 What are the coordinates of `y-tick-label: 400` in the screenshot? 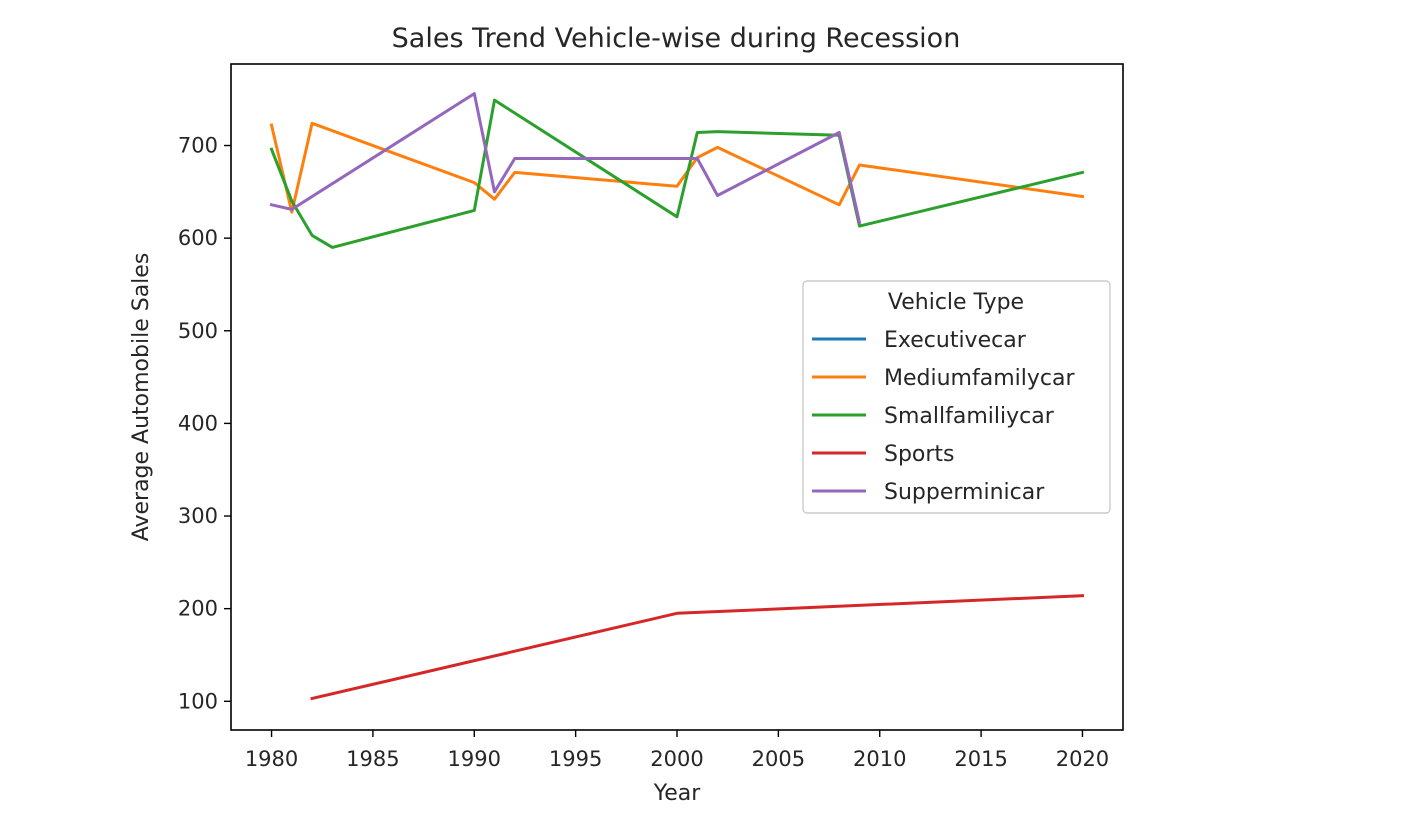 It's located at (198, 423).